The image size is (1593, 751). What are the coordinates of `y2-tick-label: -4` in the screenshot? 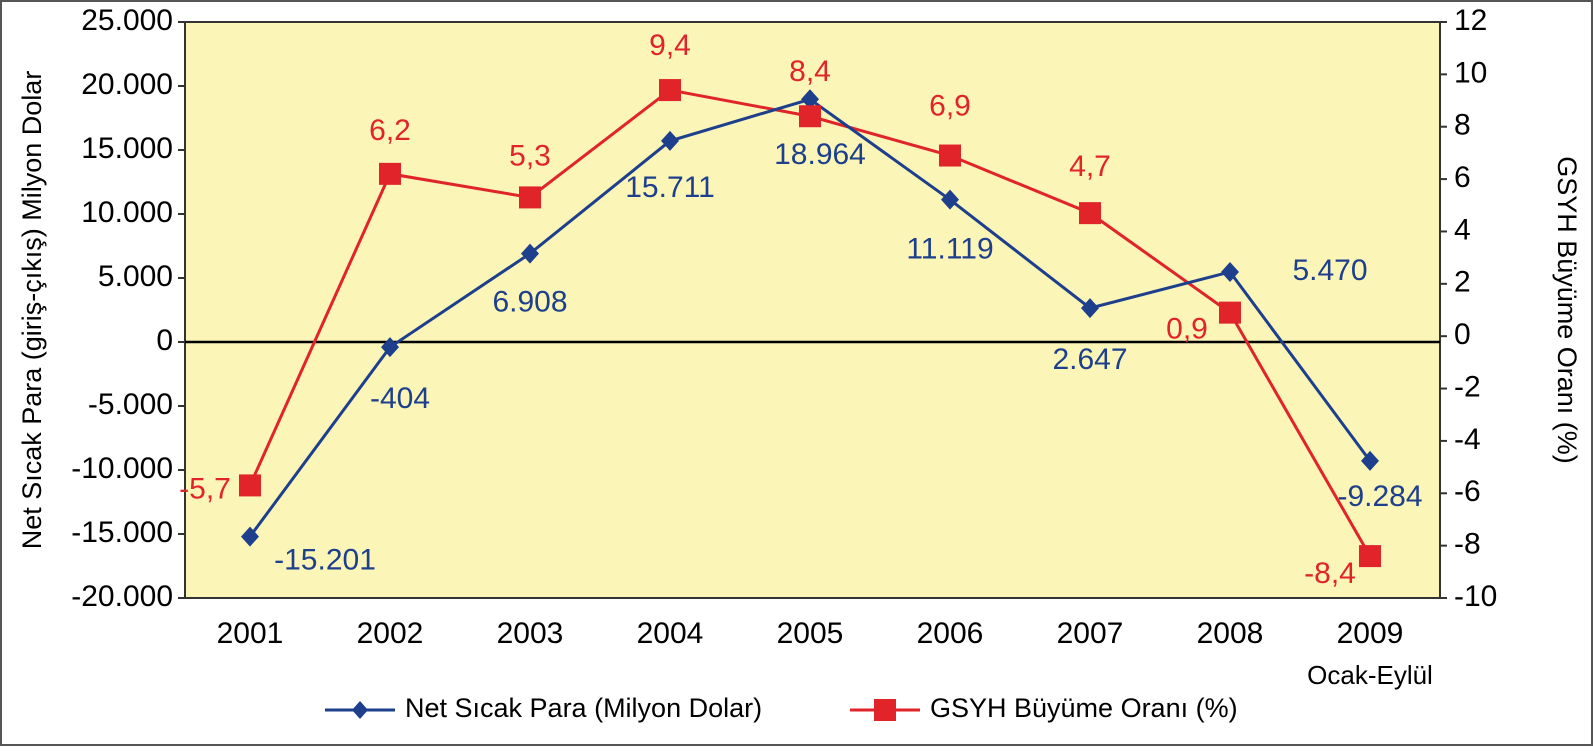 It's located at (1467, 439).